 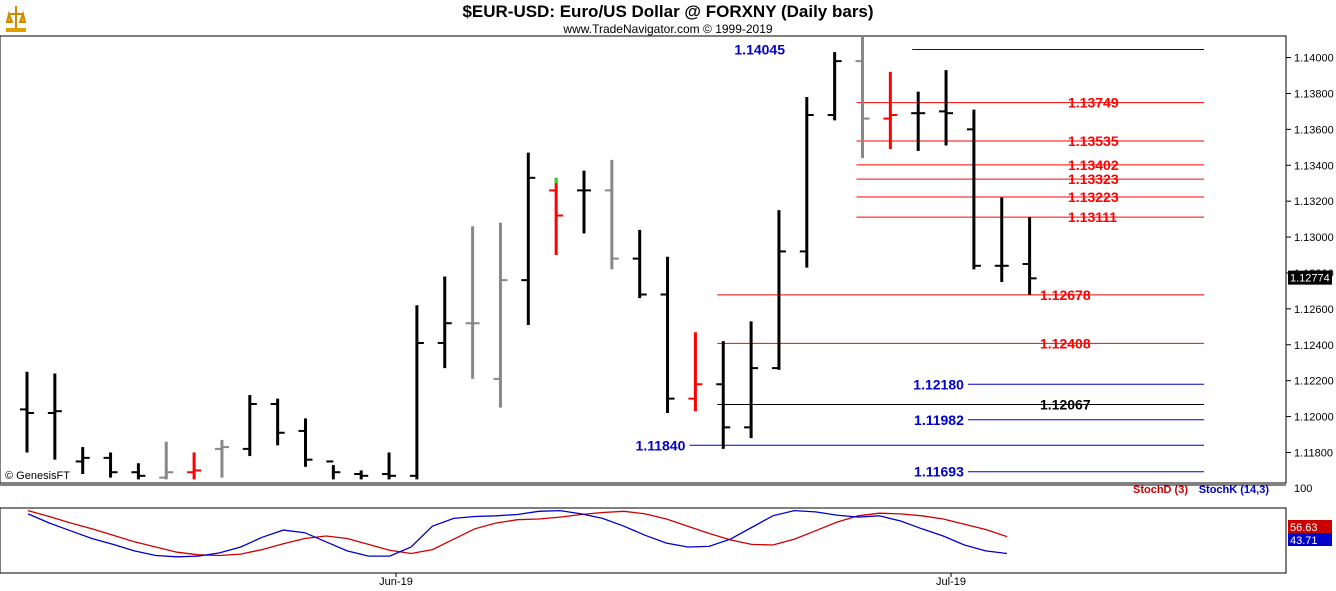 I want to click on date-axis-label: Jul-19, so click(x=951, y=582).